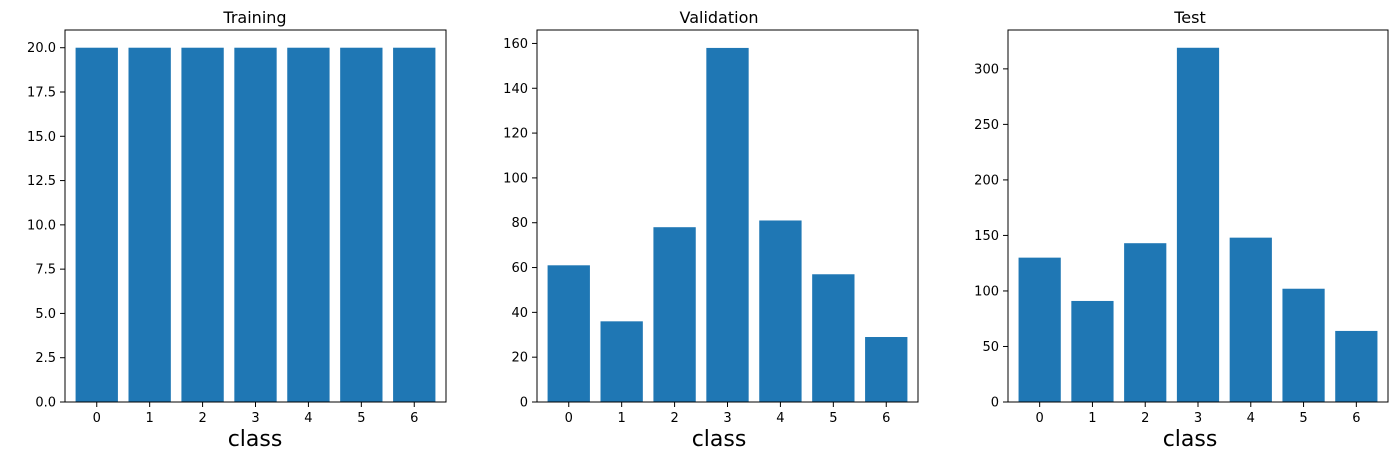 The image size is (1400, 465). I want to click on chart-title: Test, so click(1189, 17).